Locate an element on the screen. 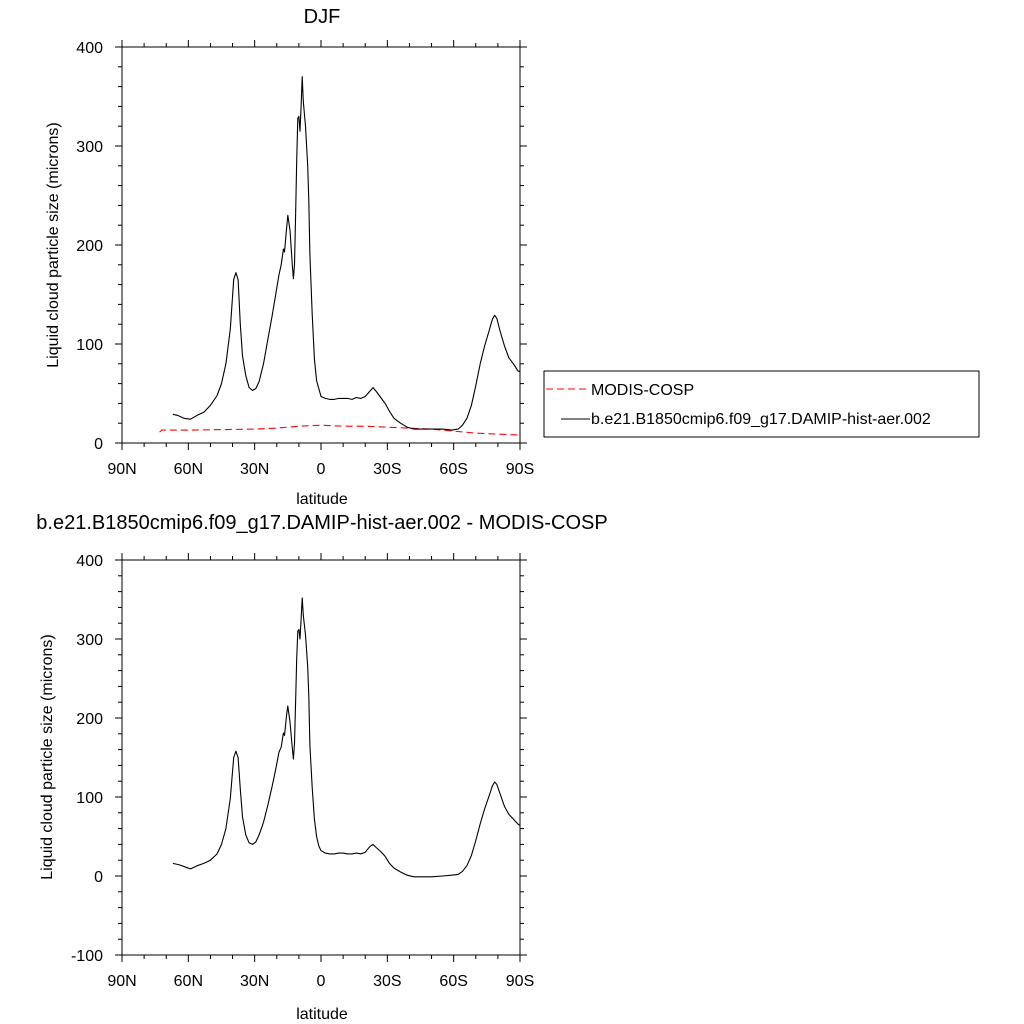 The image size is (1024, 1024). series-line-difference is located at coordinates (346, 737).